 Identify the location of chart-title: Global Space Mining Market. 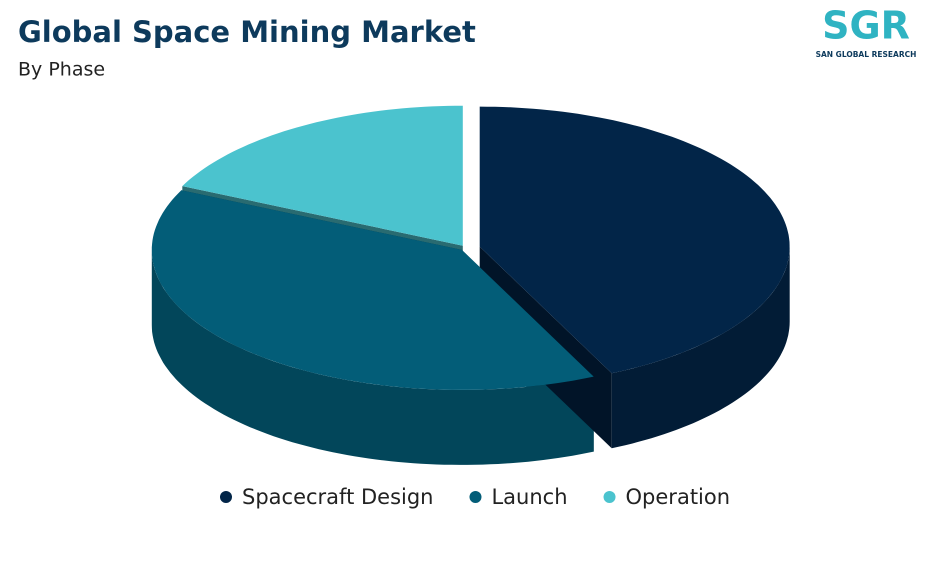
(247, 32).